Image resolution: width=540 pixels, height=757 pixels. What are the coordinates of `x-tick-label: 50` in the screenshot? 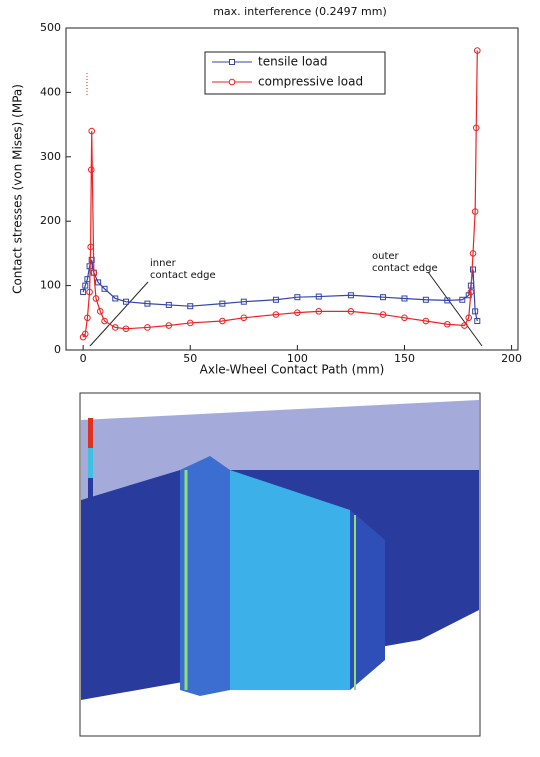 It's located at (190, 358).